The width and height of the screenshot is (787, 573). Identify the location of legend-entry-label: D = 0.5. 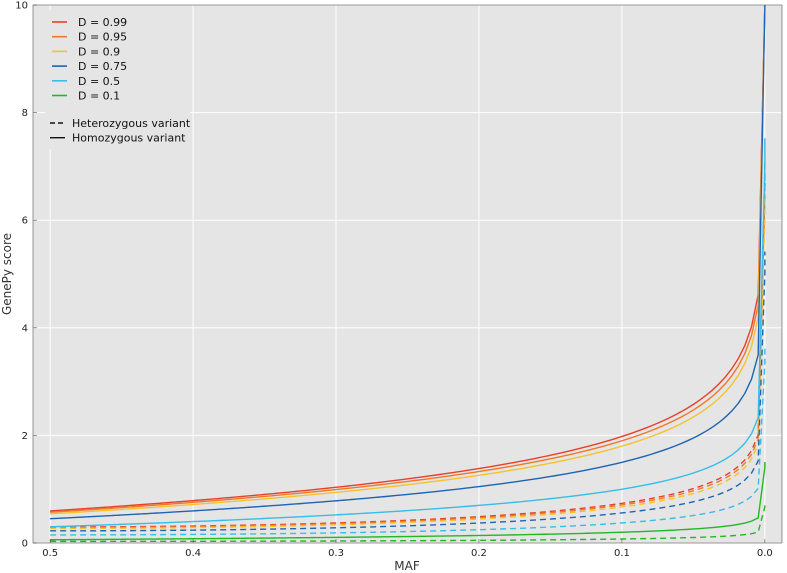
(99, 81).